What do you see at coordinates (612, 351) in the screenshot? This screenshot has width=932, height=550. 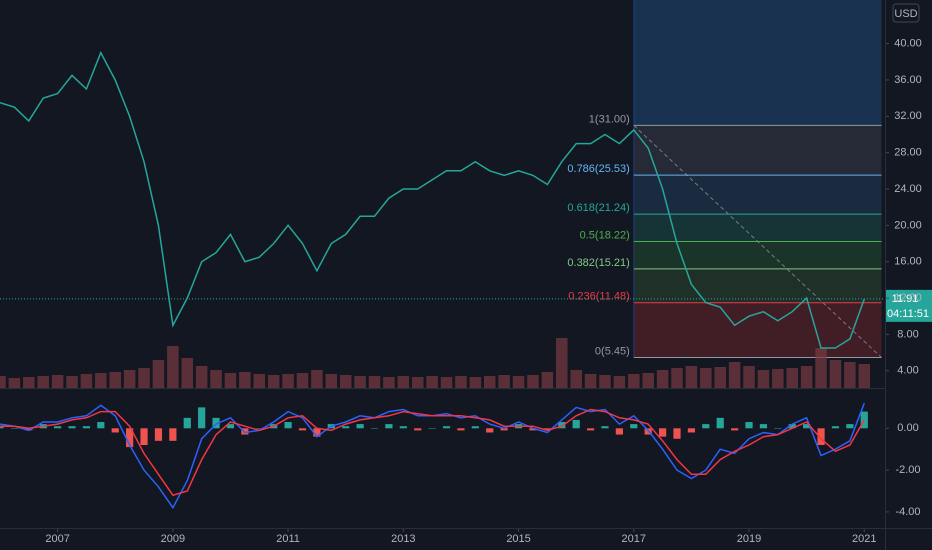 I see `fib-label: 0(5.45)` at bounding box center [612, 351].